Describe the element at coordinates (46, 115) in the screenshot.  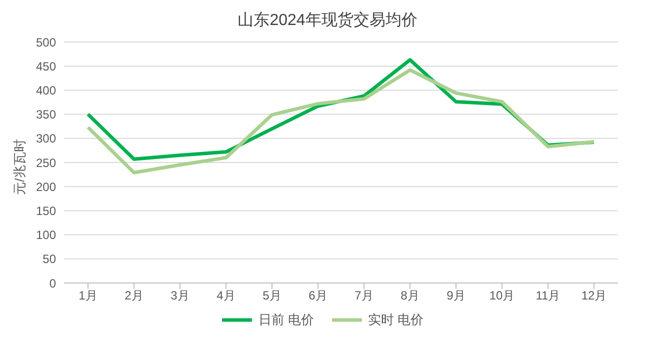
I see `y-tick-label: 350` at that location.